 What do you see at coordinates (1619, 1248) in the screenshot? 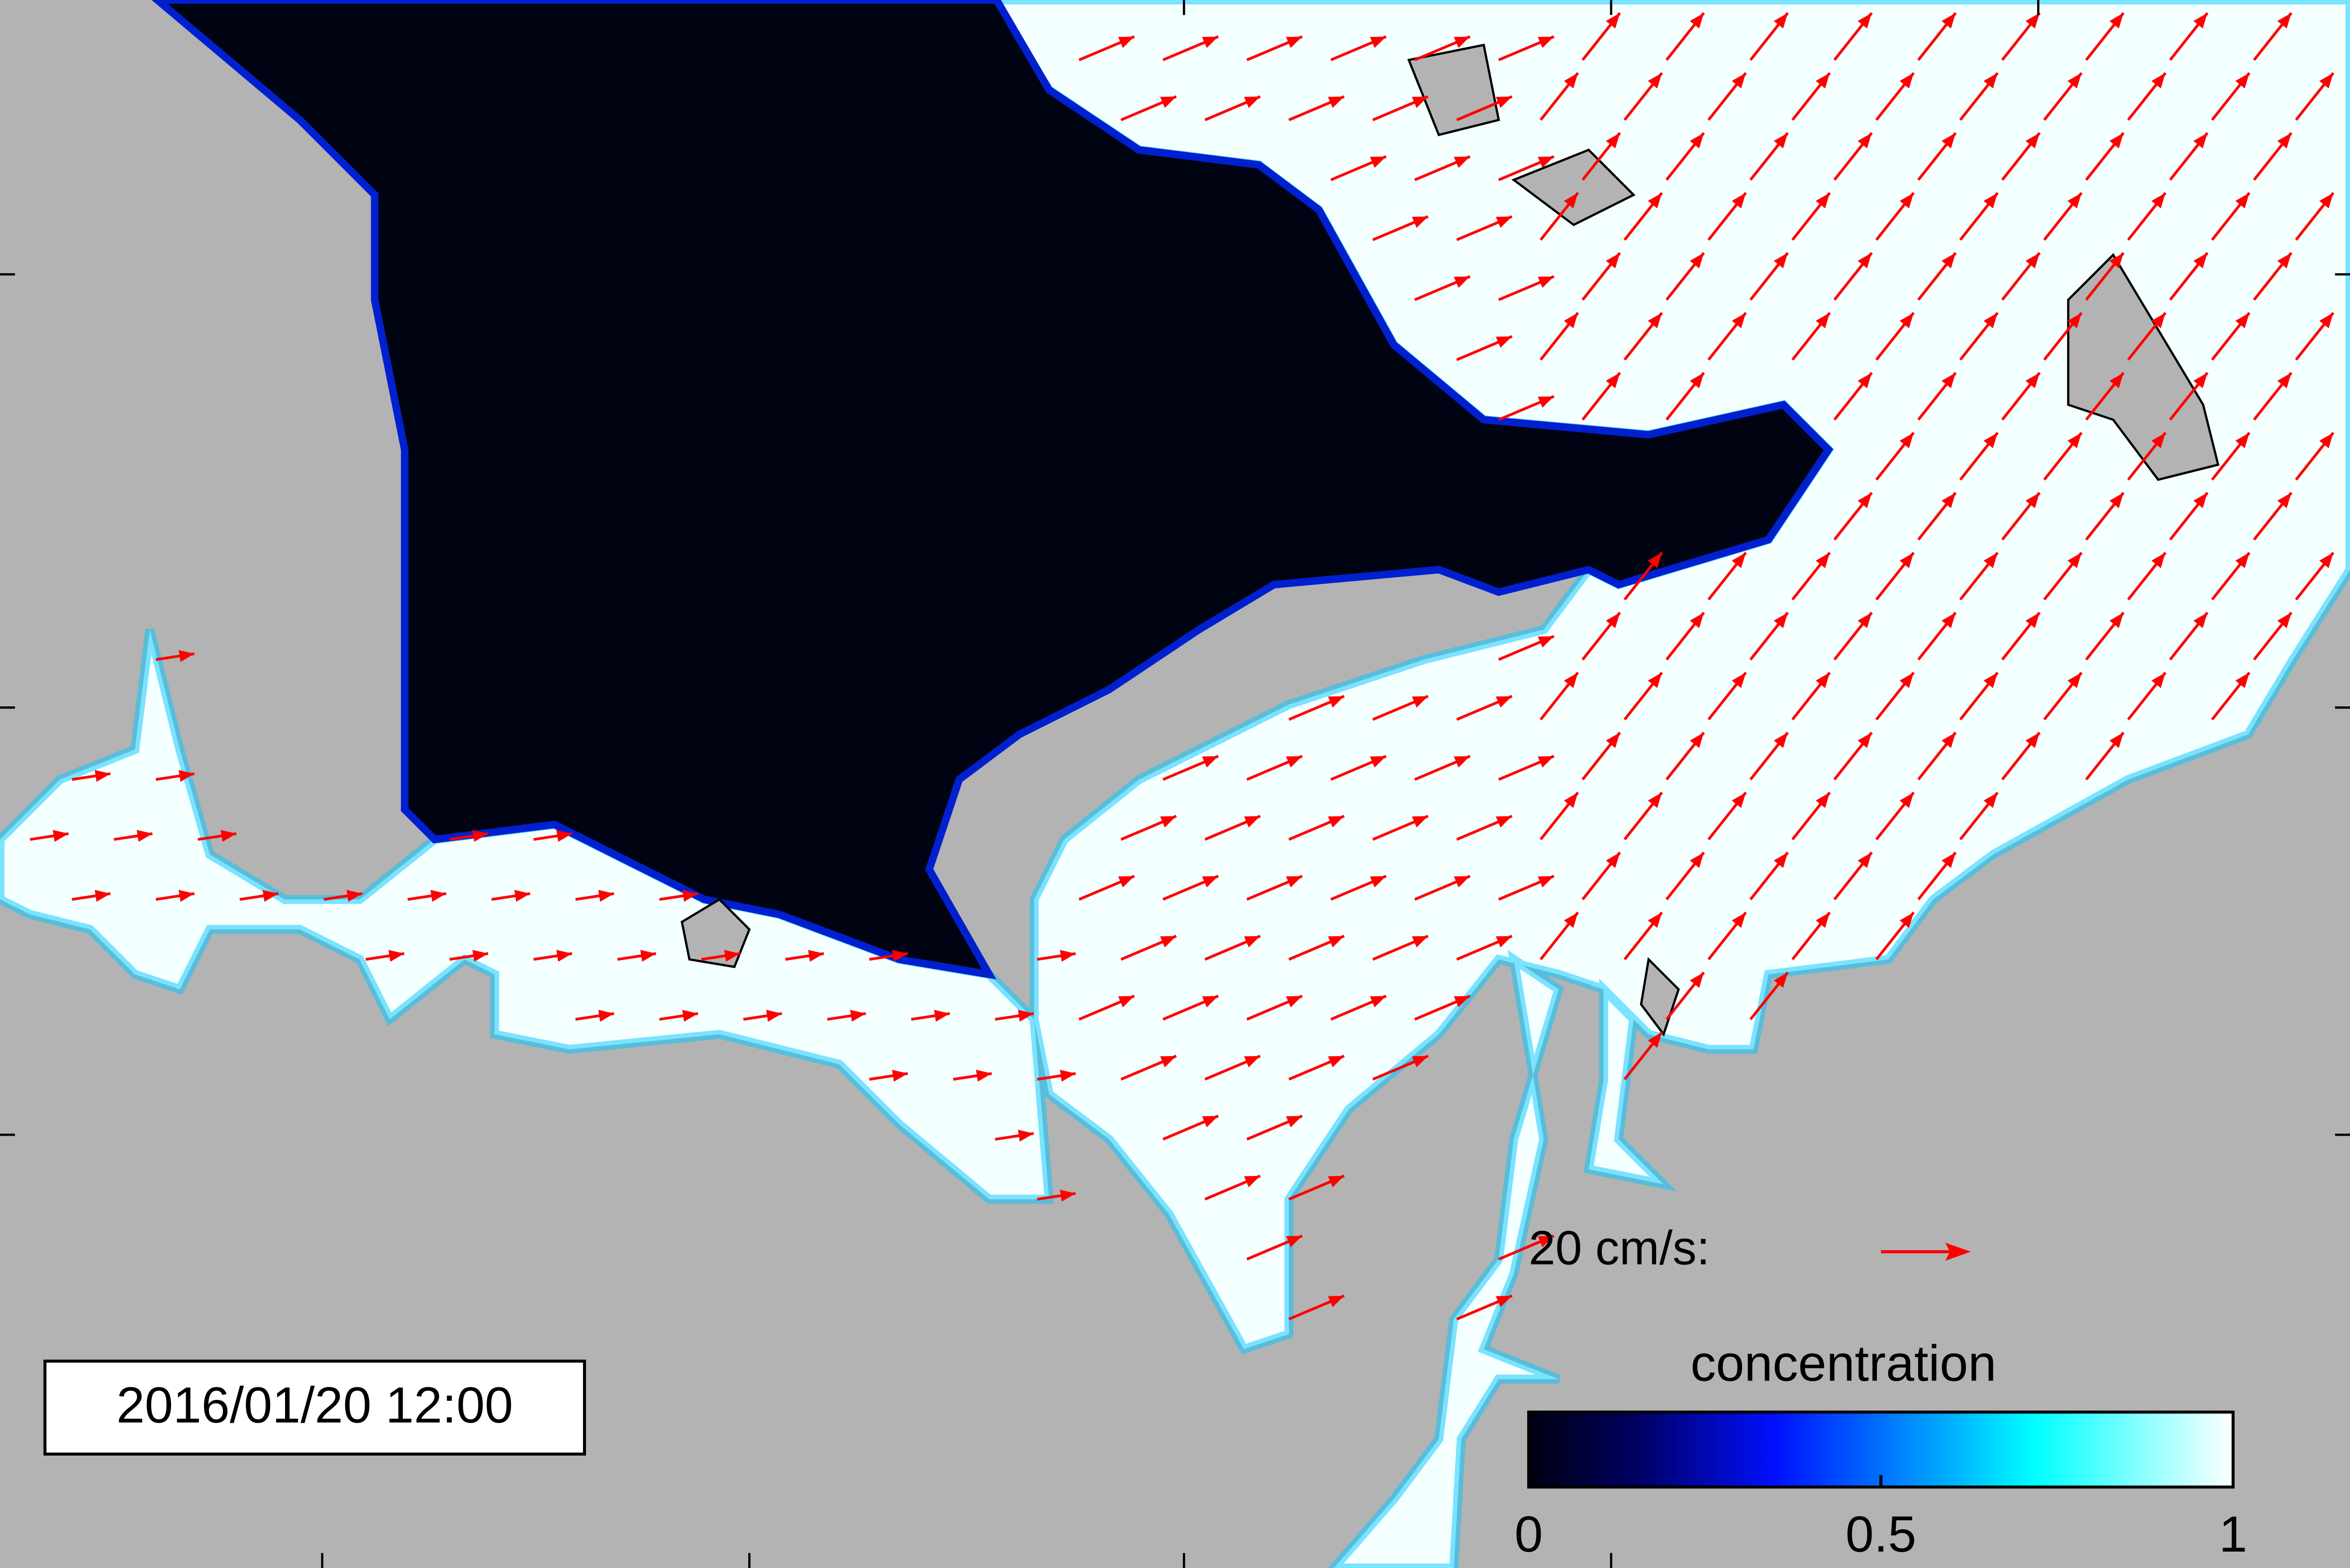
I see `velocity-scale-label: 20 cm/s:` at bounding box center [1619, 1248].